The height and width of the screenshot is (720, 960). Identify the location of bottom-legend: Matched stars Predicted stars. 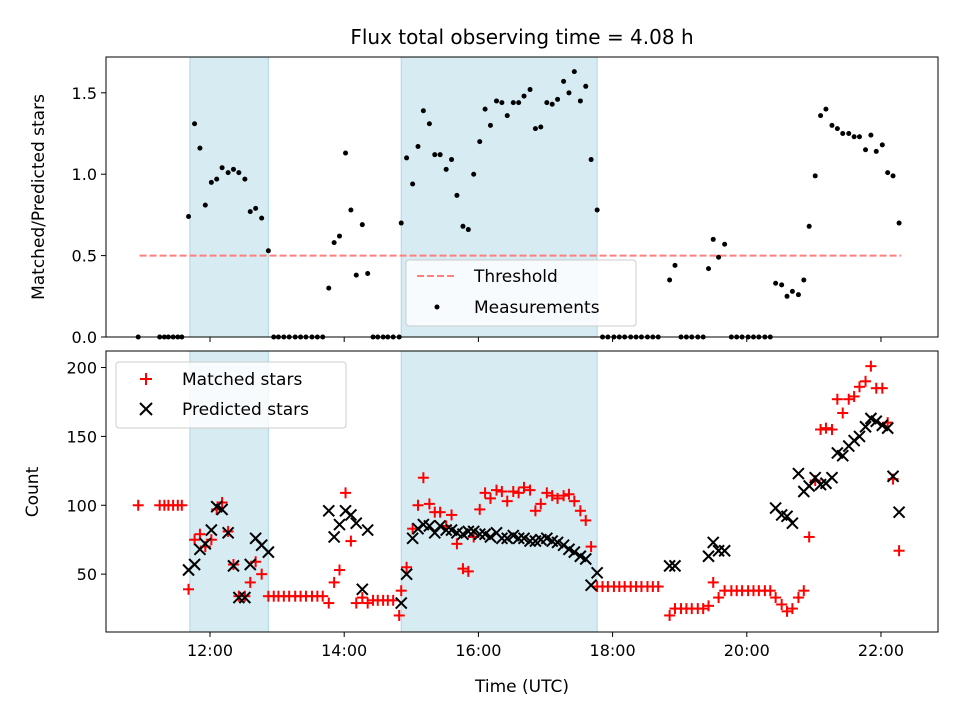
(231, 395).